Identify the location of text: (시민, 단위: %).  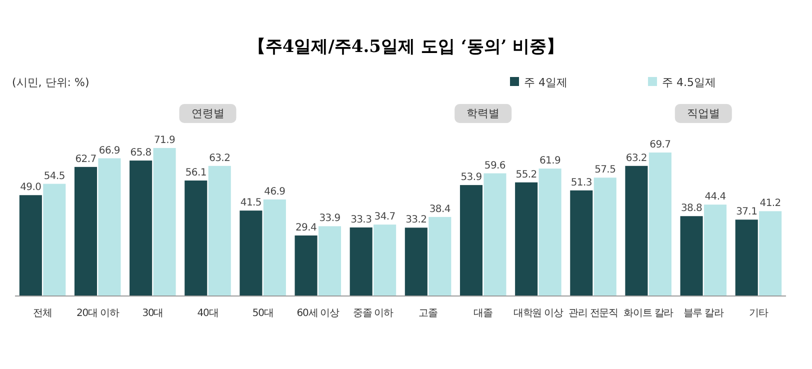
(51, 82).